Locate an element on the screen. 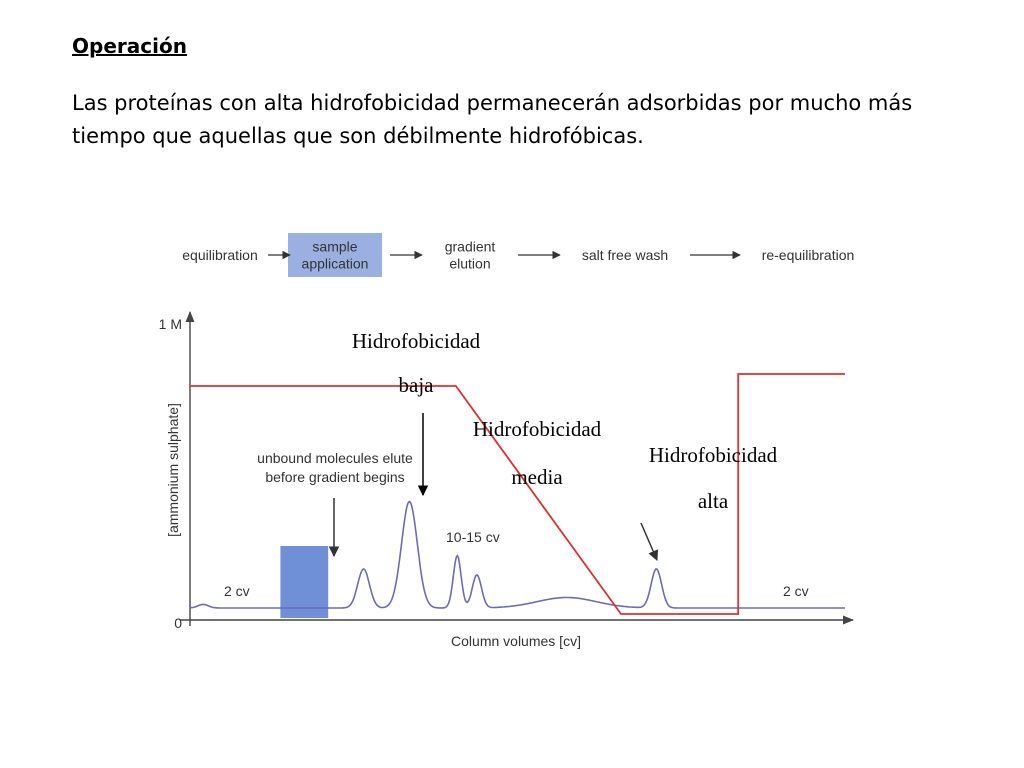  workflow-step-label: salt free wash is located at coordinates (625, 255).